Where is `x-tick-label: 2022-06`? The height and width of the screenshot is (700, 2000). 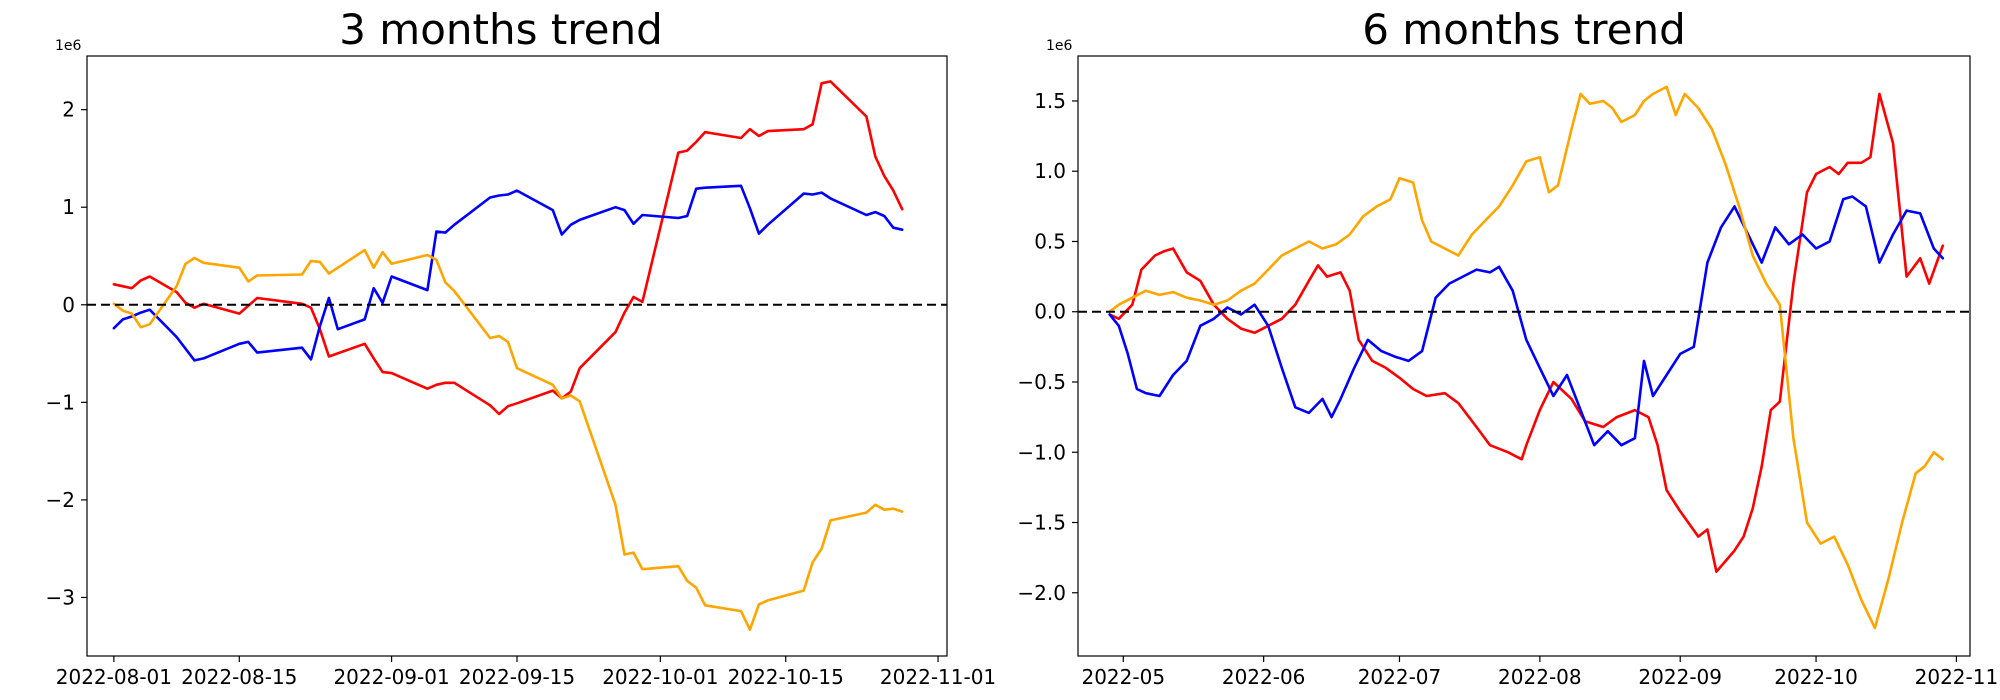 x-tick-label: 2022-06 is located at coordinates (1264, 677).